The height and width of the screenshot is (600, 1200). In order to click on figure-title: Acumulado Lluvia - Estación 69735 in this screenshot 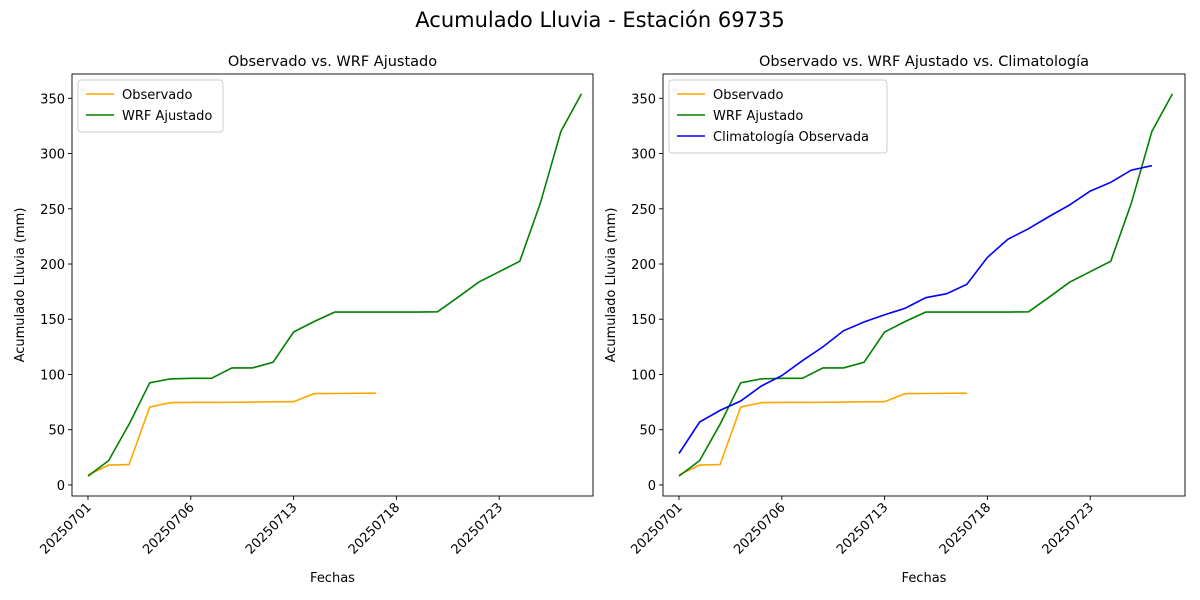, I will do `click(600, 20)`.